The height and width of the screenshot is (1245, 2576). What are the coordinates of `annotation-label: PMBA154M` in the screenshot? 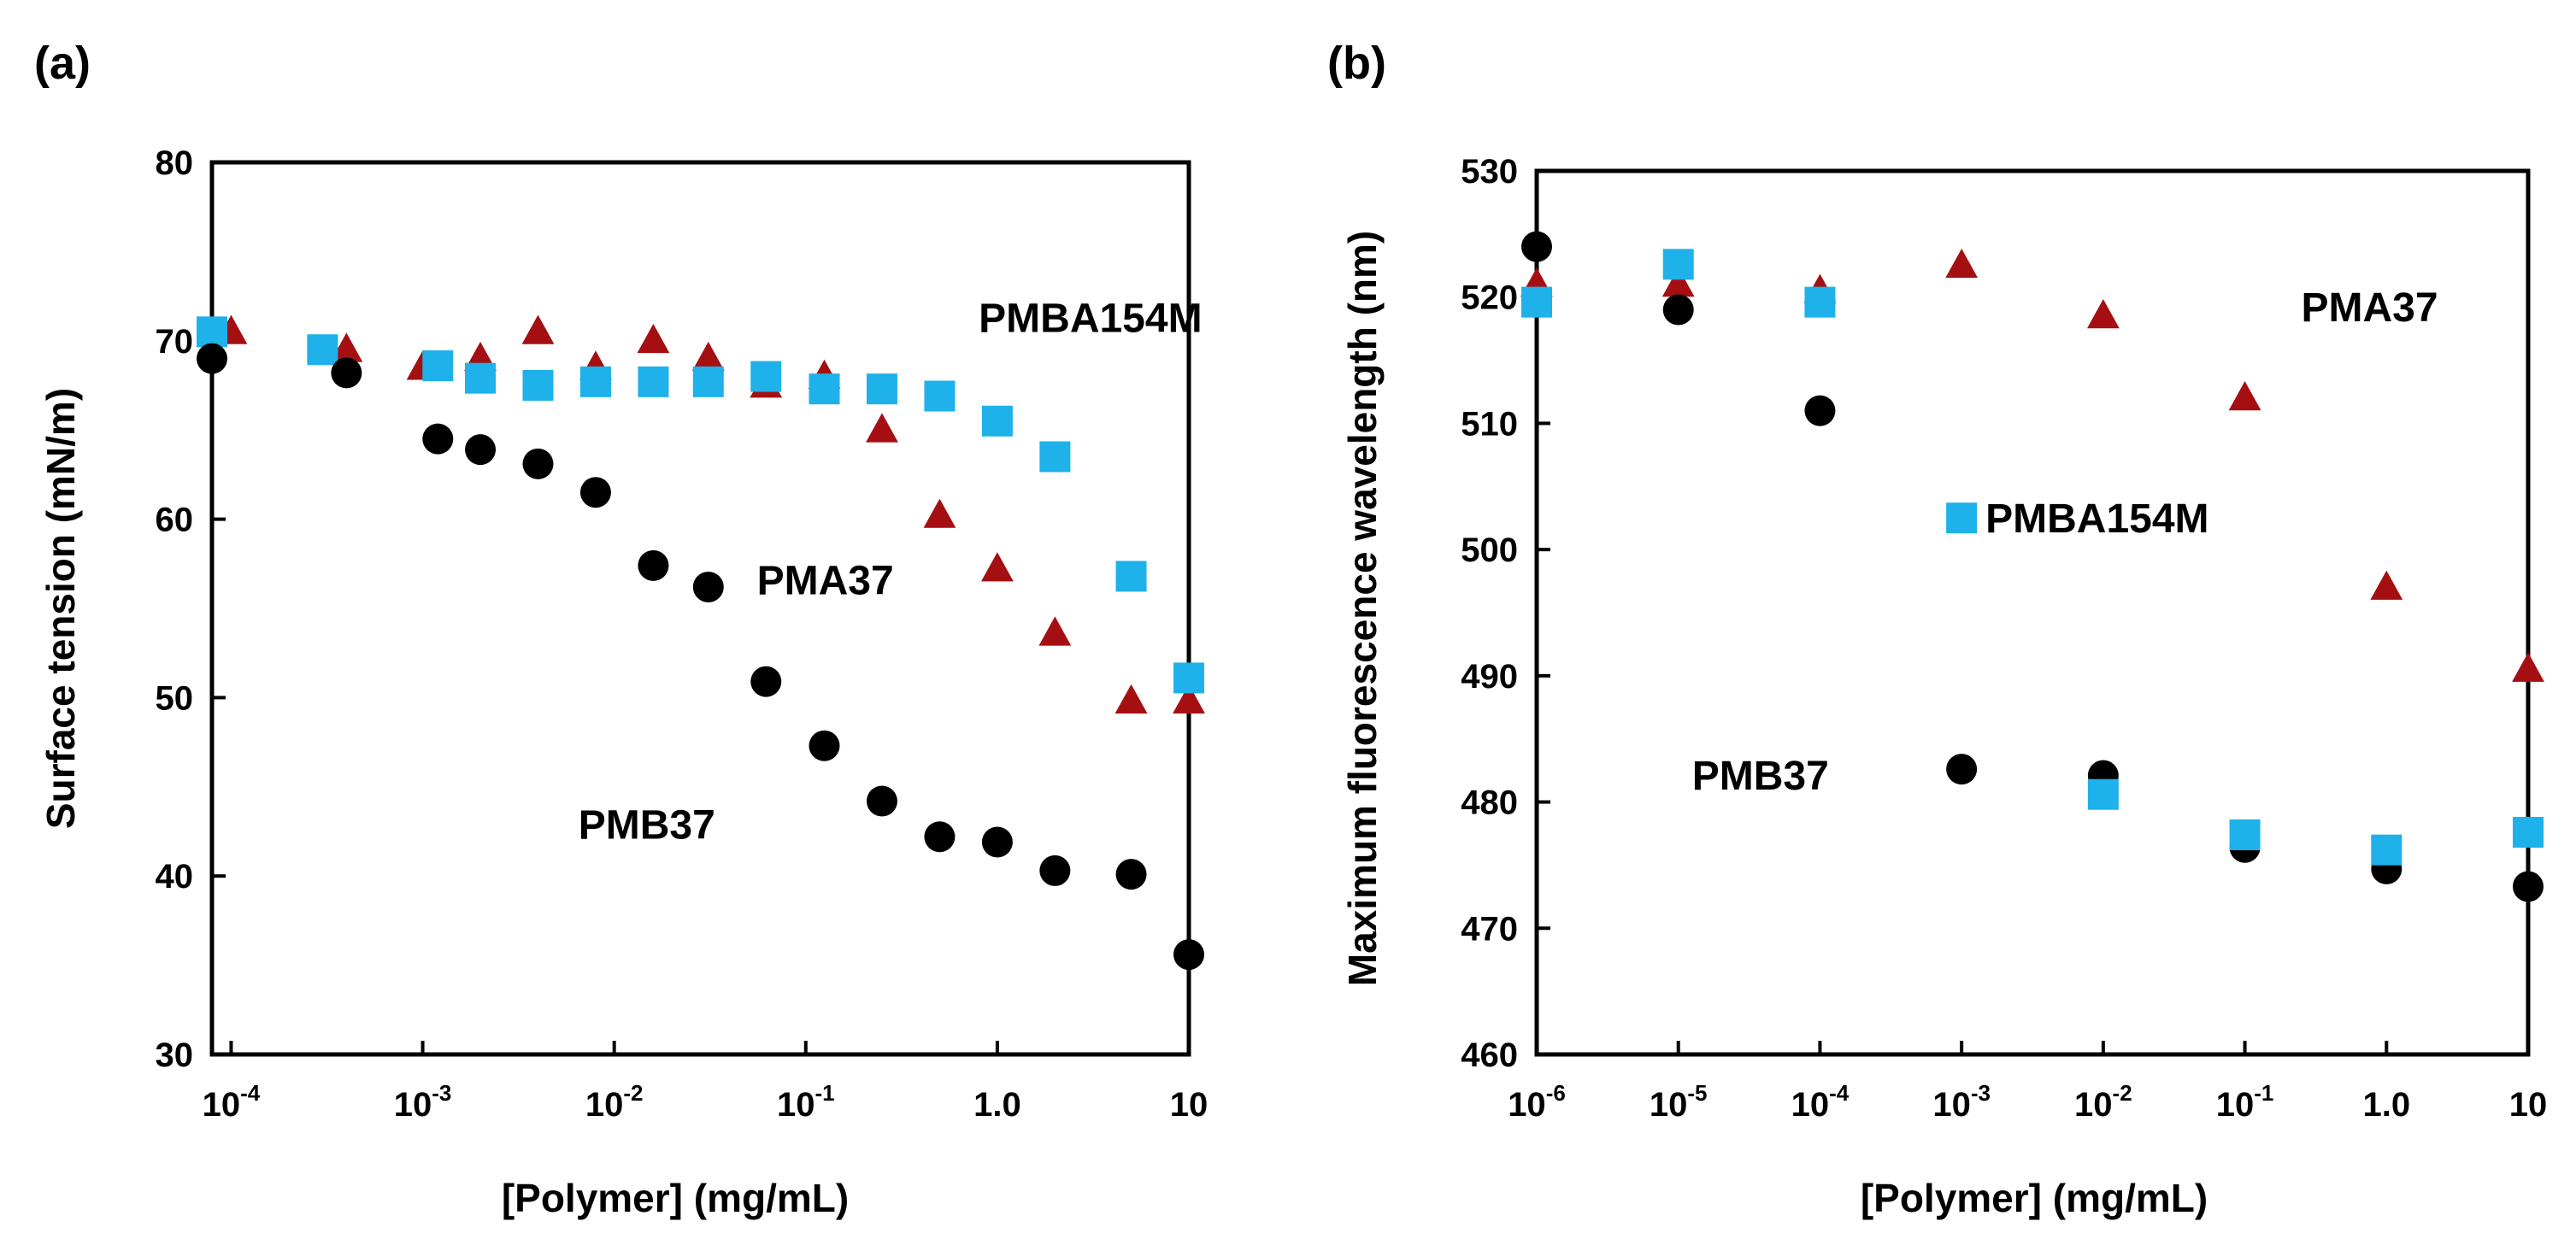 It's located at (1090, 319).